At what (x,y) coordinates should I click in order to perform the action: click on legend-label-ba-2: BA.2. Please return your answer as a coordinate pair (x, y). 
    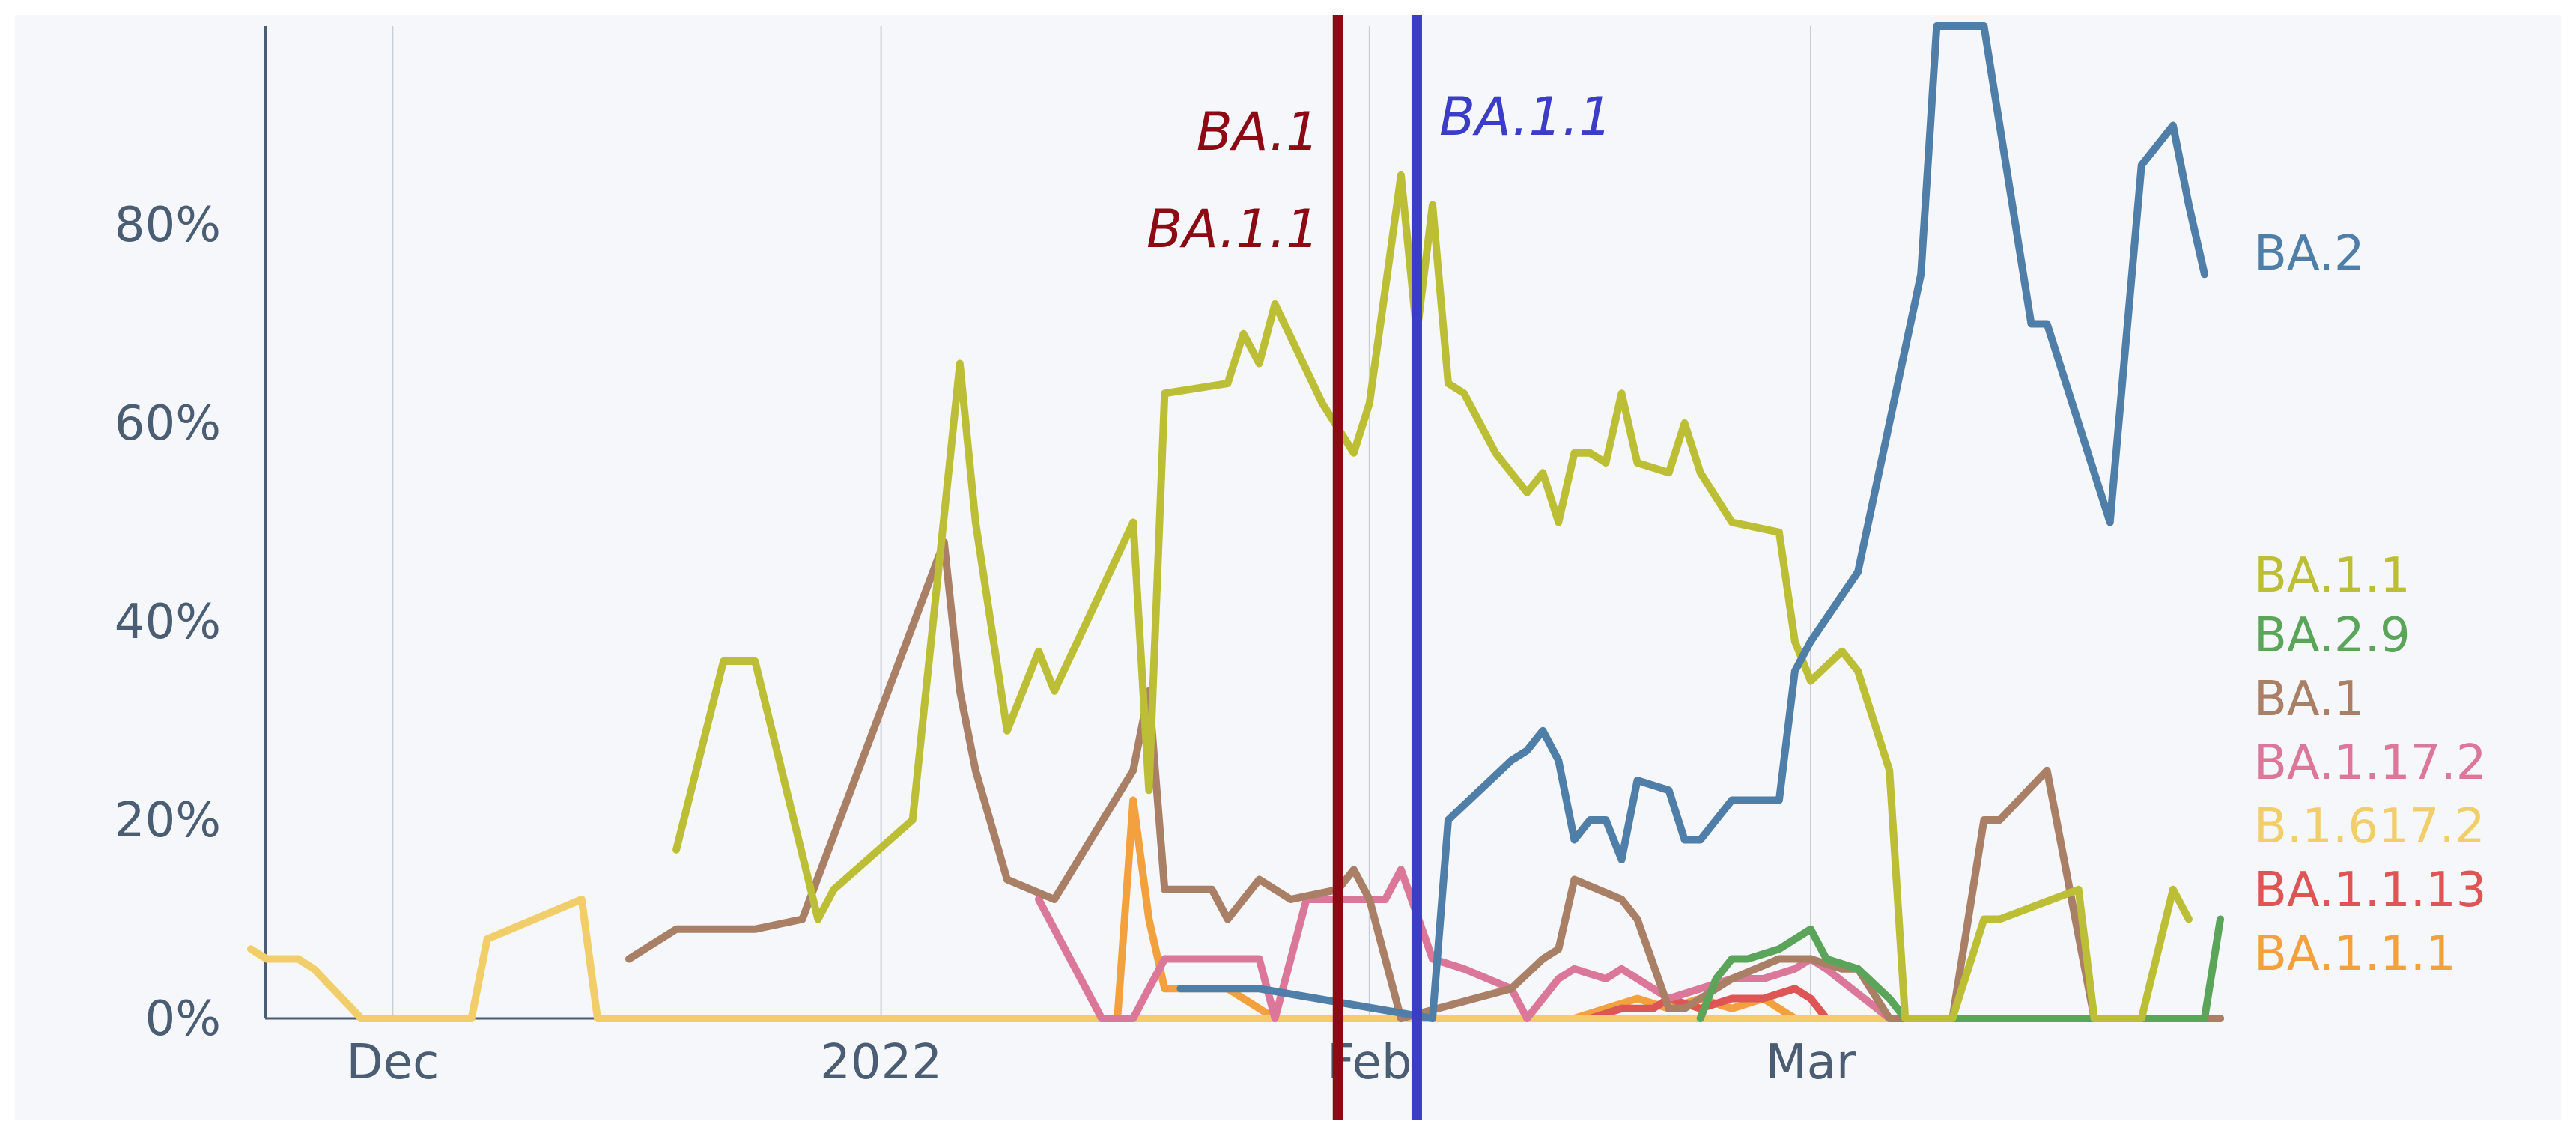
    Looking at the image, I should click on (2309, 254).